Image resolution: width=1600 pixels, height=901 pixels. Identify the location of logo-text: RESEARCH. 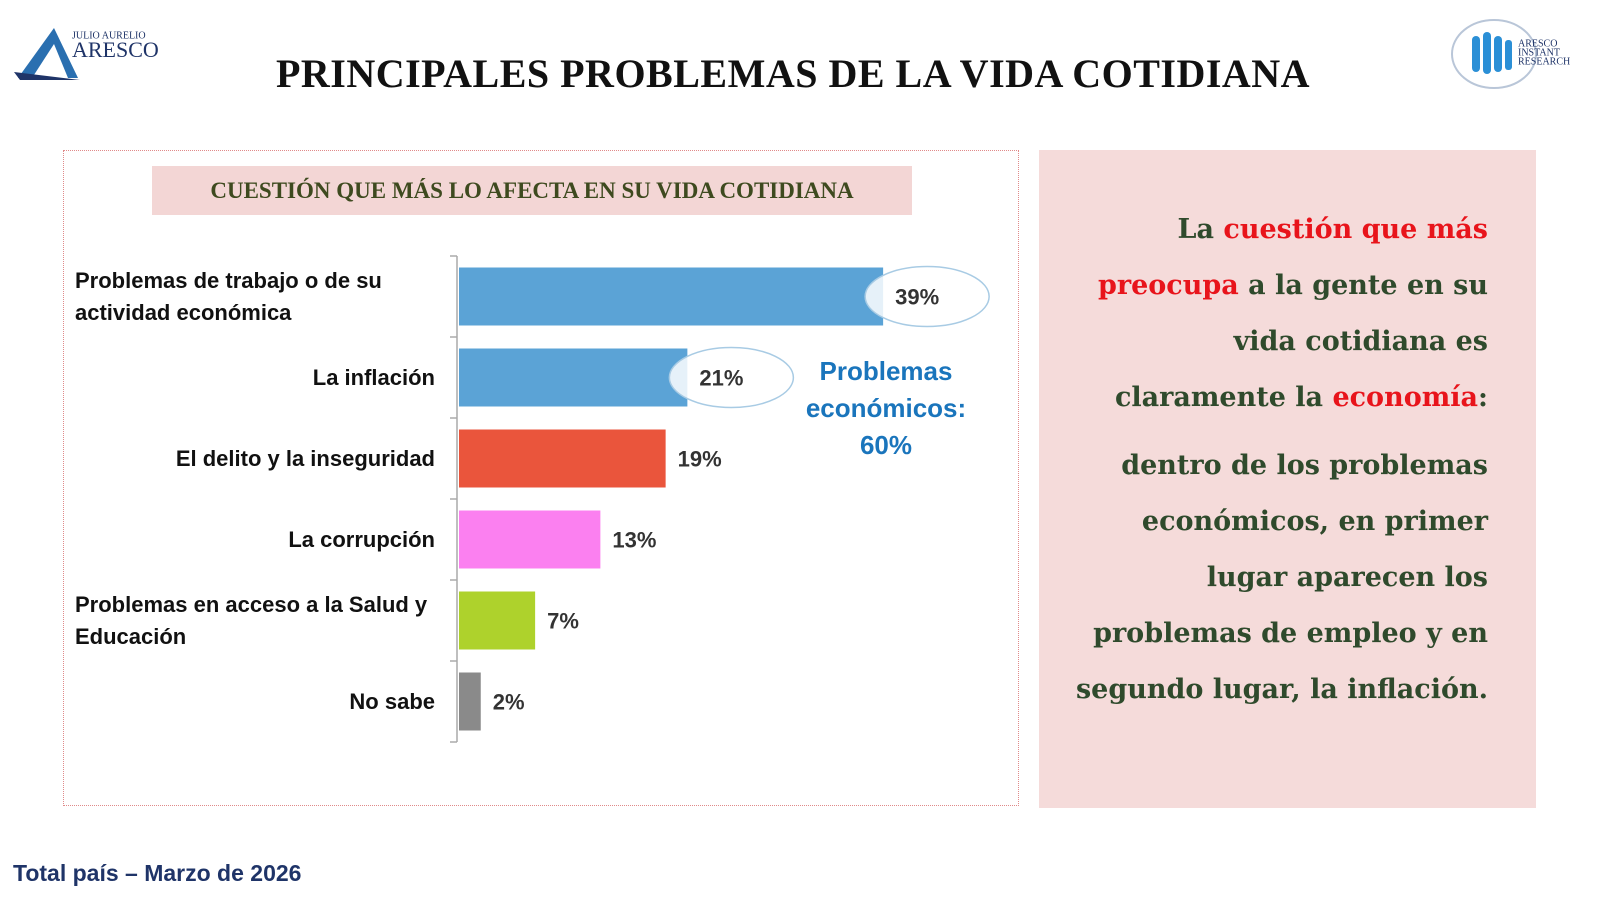
(1544, 61).